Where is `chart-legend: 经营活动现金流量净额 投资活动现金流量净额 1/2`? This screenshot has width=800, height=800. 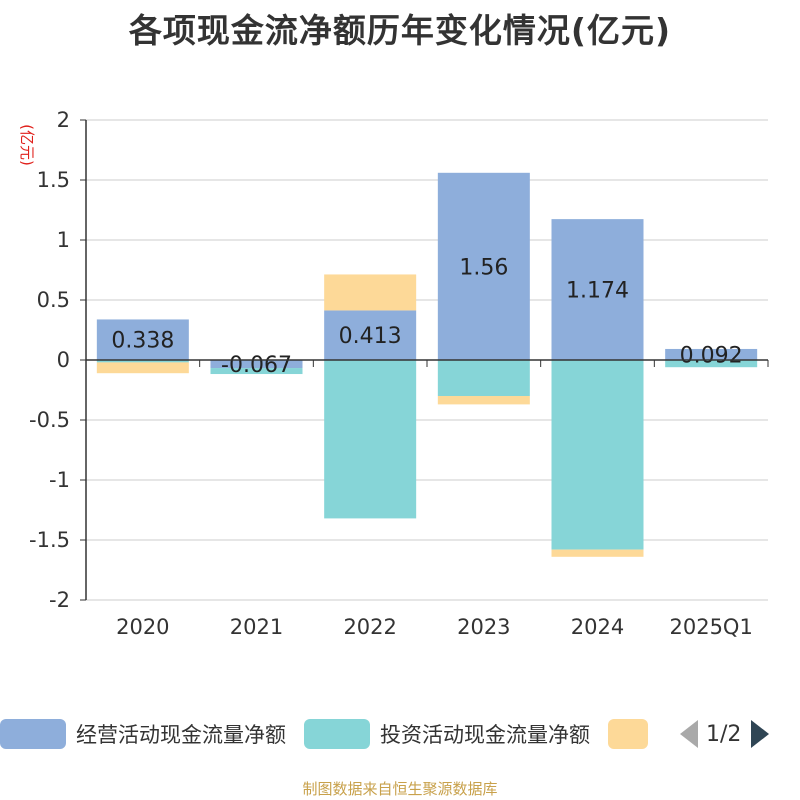 chart-legend: 经营活动现金流量净额 投资活动现金流量净额 1/2 is located at coordinates (385, 734).